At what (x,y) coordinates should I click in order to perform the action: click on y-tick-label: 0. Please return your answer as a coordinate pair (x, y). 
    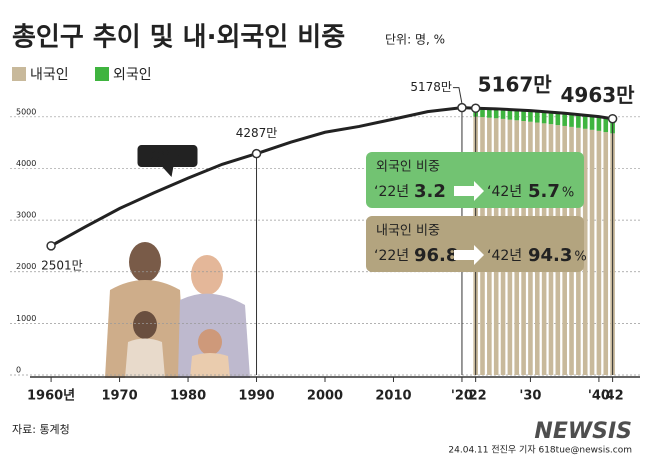
    Looking at the image, I should click on (18, 370).